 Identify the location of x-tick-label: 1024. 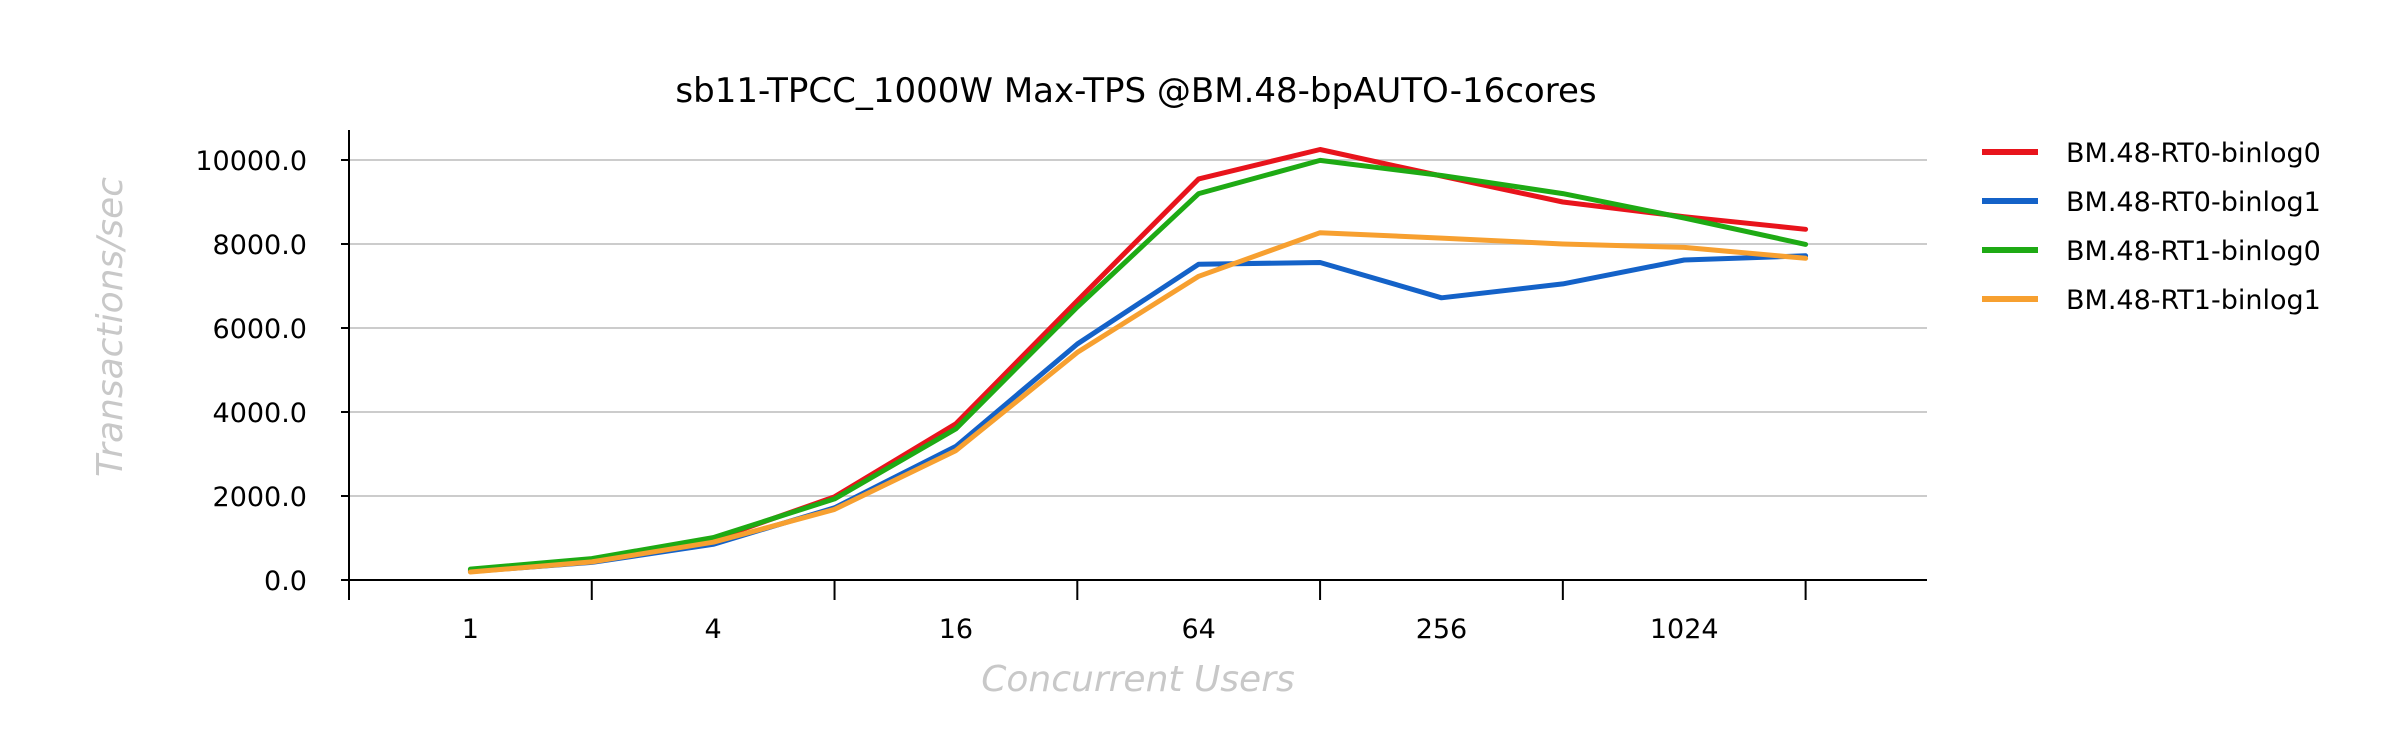
(1684, 629).